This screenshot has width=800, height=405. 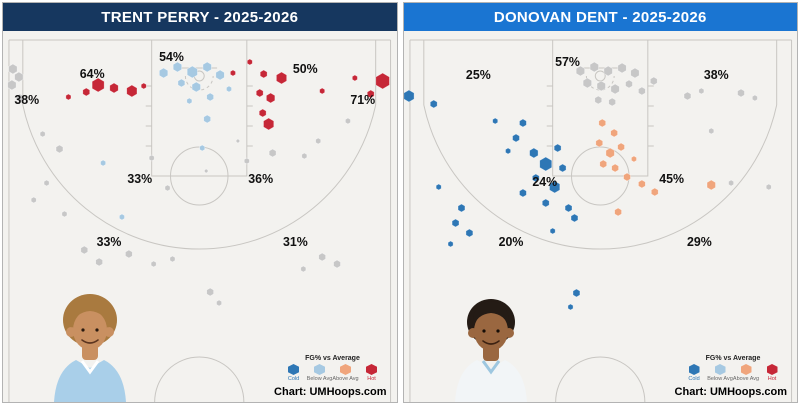 What do you see at coordinates (305, 69) in the screenshot?
I see `zone-percentage-label: 50%` at bounding box center [305, 69].